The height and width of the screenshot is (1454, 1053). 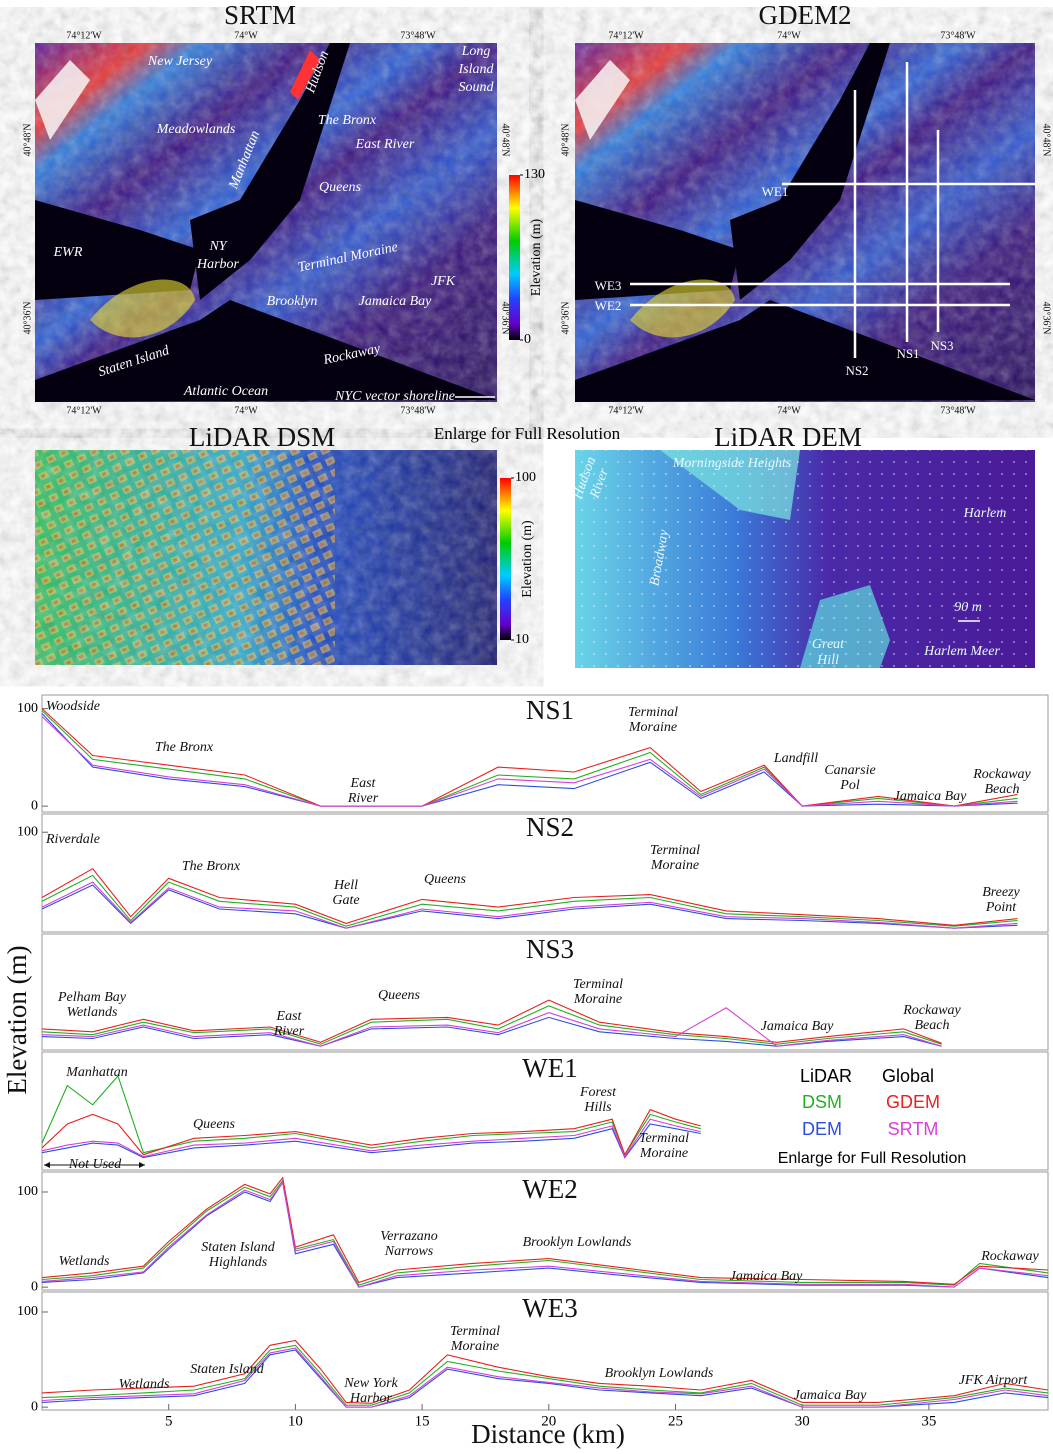 What do you see at coordinates (653, 712) in the screenshot?
I see `annotation: Terminal` at bounding box center [653, 712].